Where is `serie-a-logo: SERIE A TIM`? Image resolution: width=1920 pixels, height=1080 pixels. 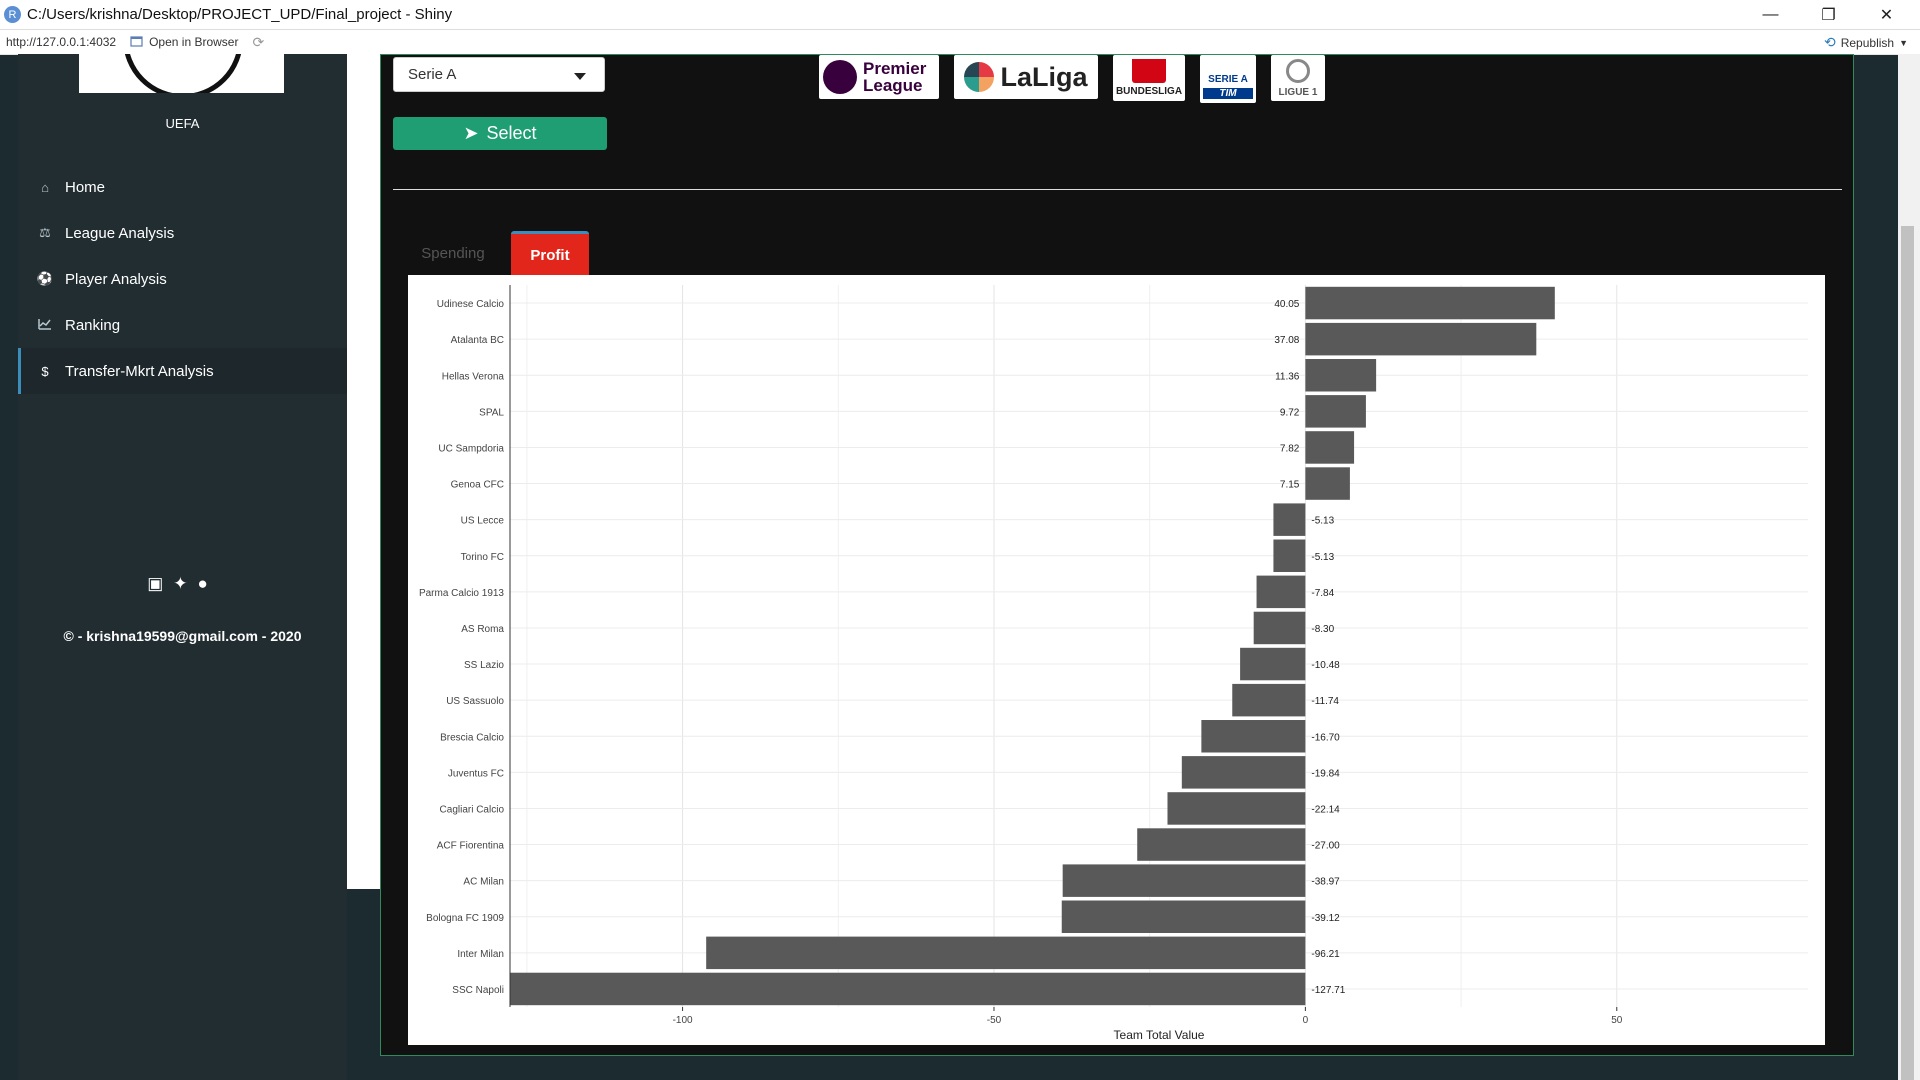 serie-a-logo: SERIE A TIM is located at coordinates (1228, 79).